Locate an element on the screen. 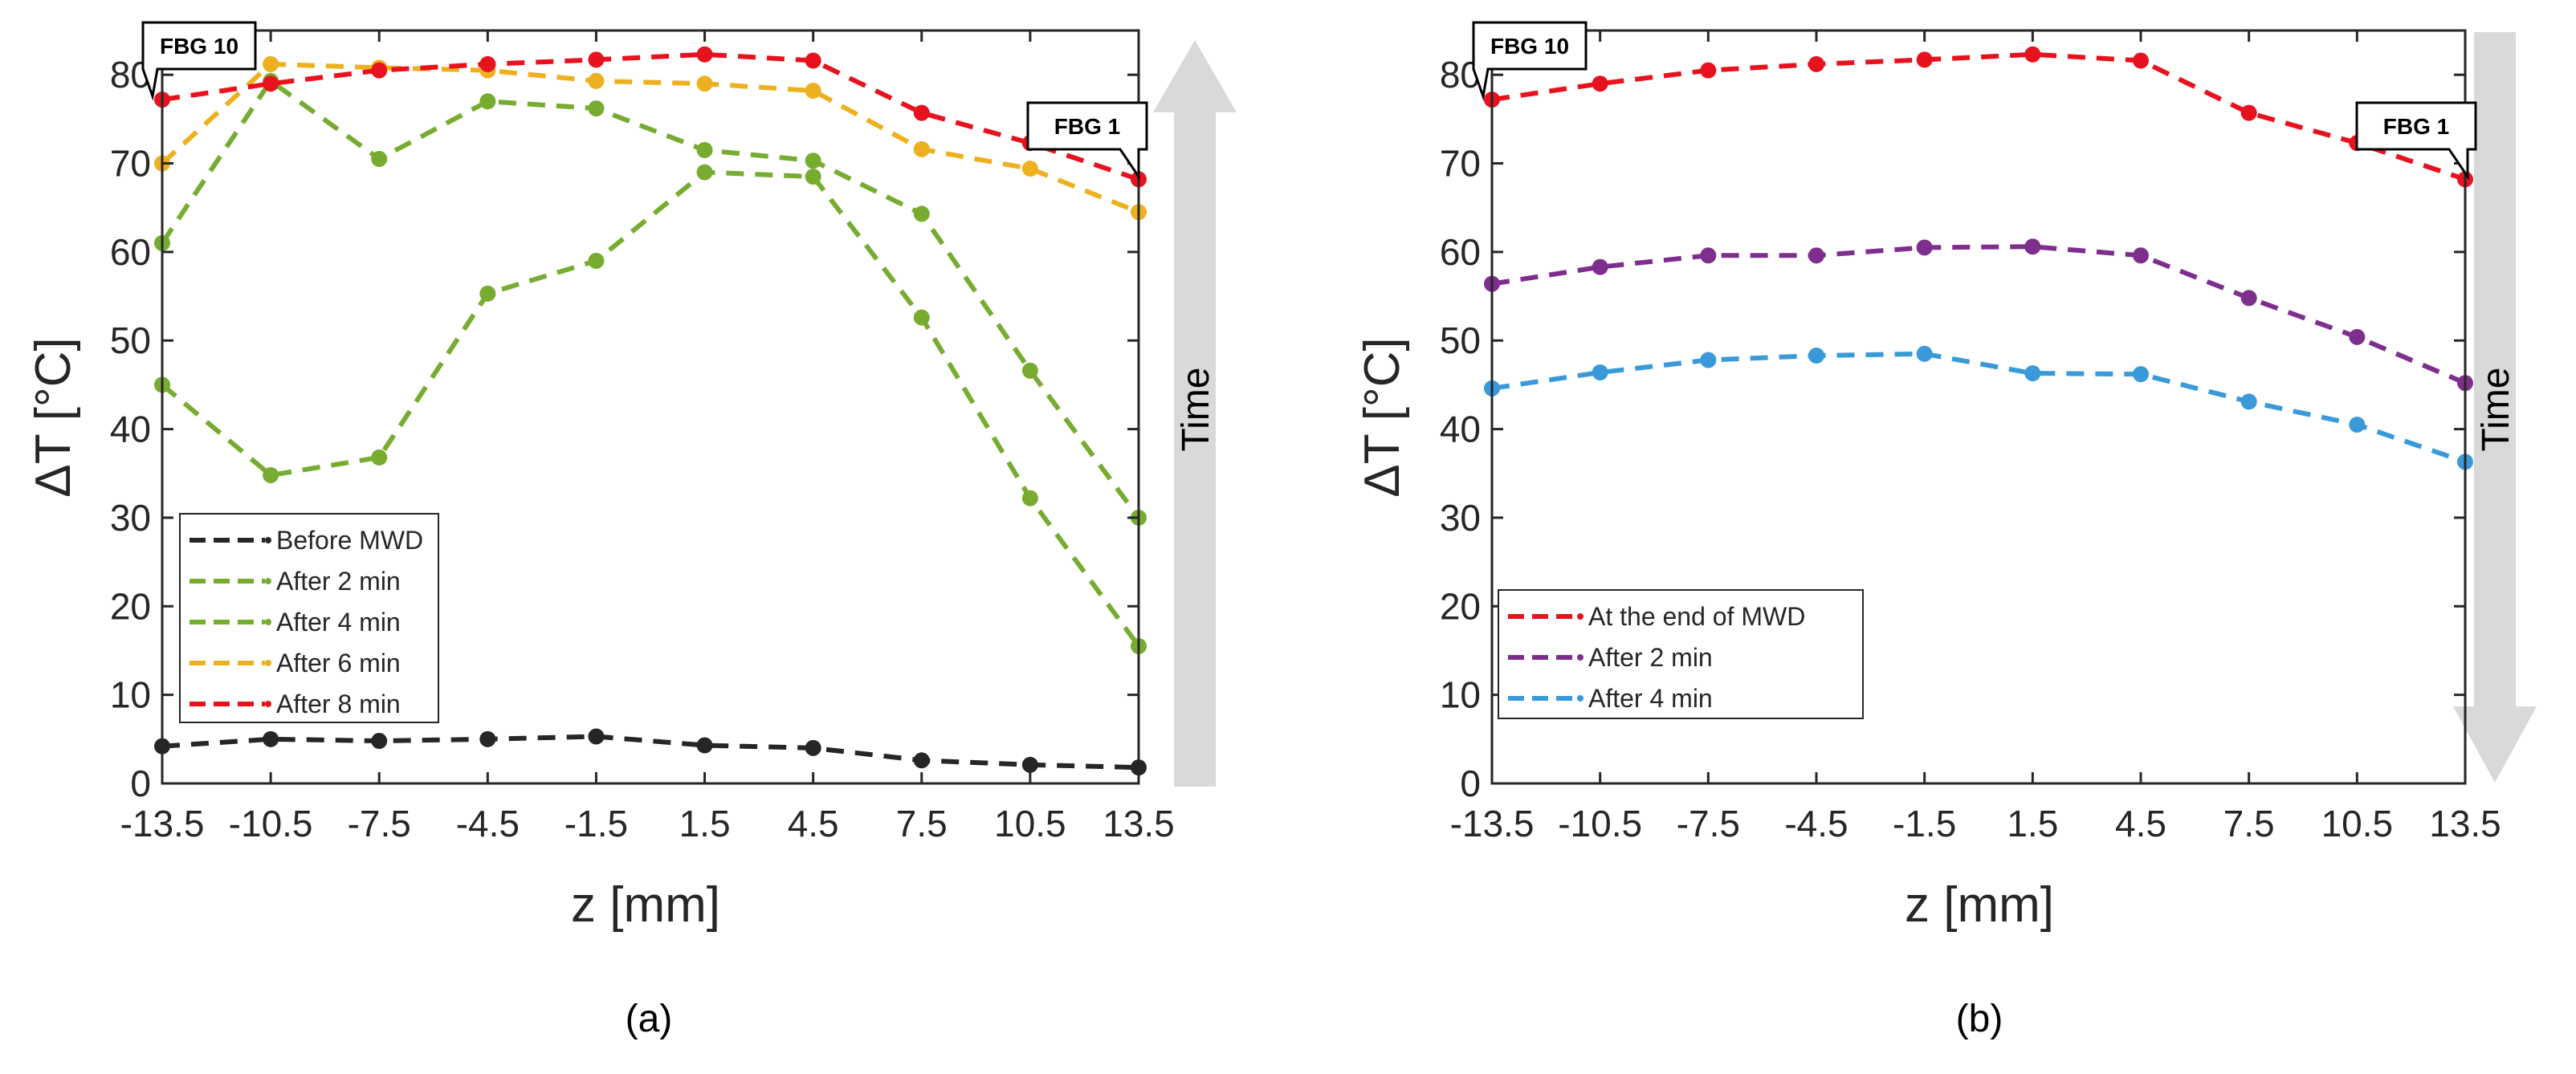  y-tick-label: 40 is located at coordinates (130, 429).